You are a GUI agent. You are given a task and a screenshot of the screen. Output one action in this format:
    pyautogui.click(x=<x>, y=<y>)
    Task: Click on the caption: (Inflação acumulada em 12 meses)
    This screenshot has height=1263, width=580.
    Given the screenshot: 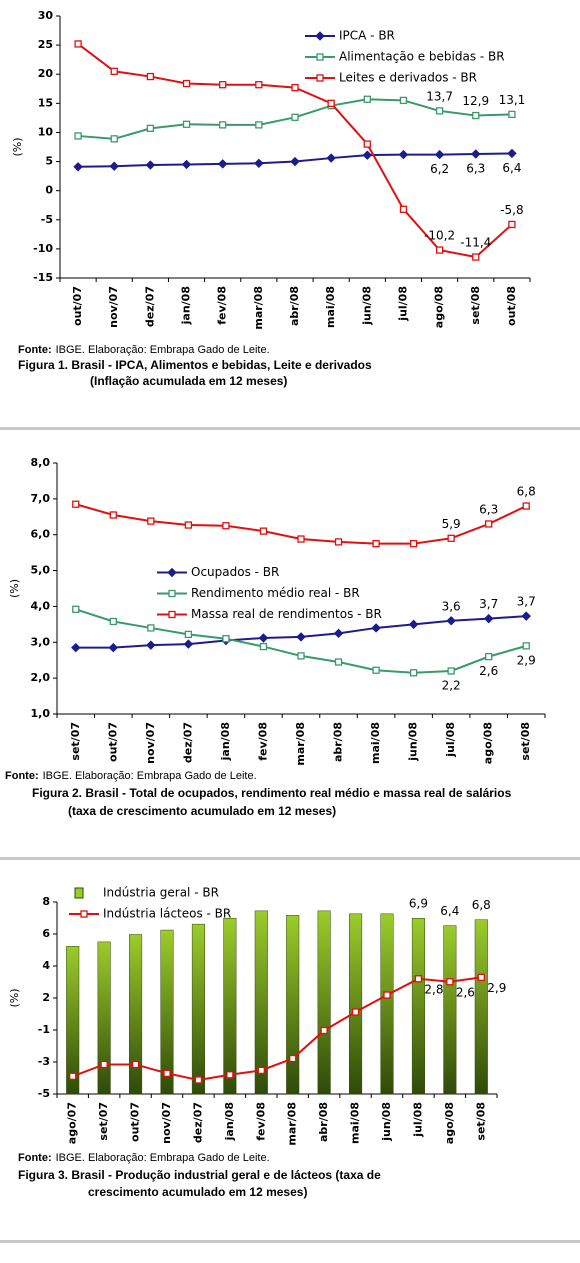 What is the action you would take?
    pyautogui.click(x=188, y=381)
    